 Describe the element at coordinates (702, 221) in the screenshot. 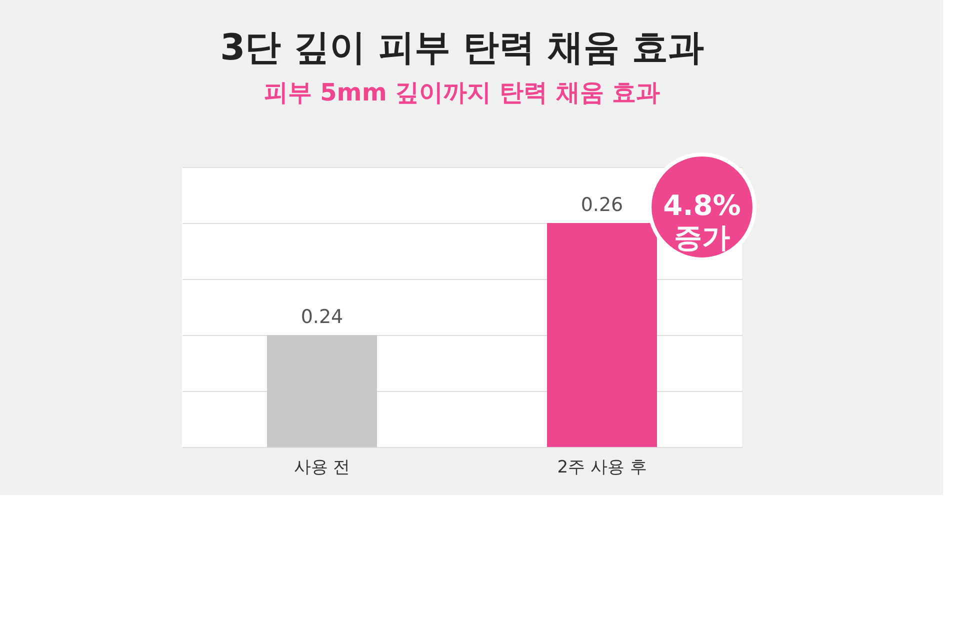

I see `annotation: 4.8% 증가` at that location.